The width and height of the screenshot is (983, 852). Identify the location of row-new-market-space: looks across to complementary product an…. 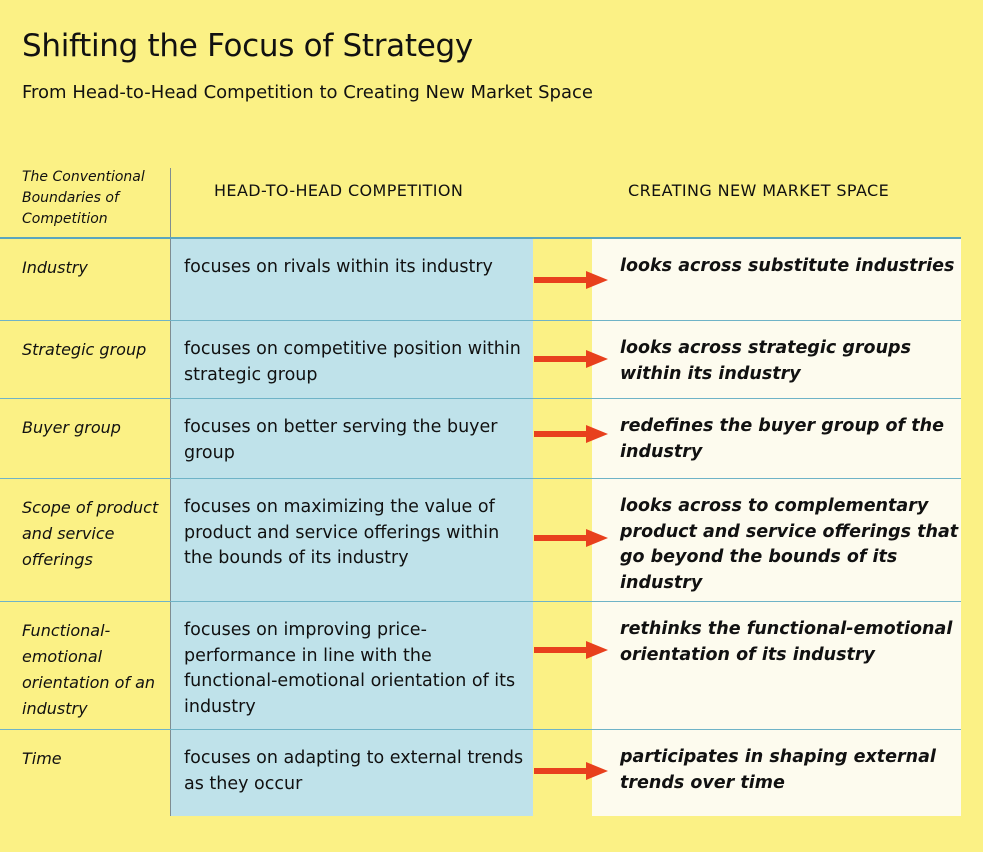
(789, 544).